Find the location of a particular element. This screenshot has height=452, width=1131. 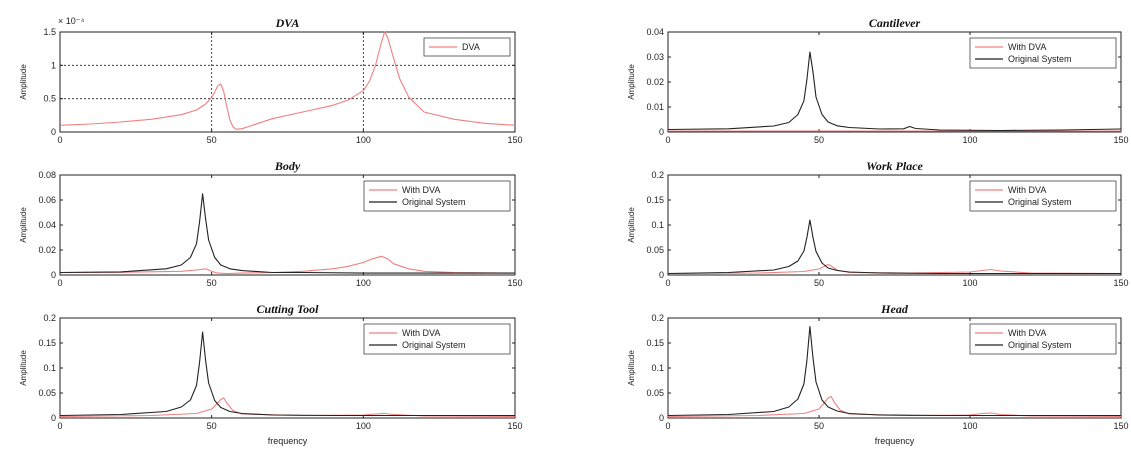

y-tick-label: 1 is located at coordinates (53, 65).